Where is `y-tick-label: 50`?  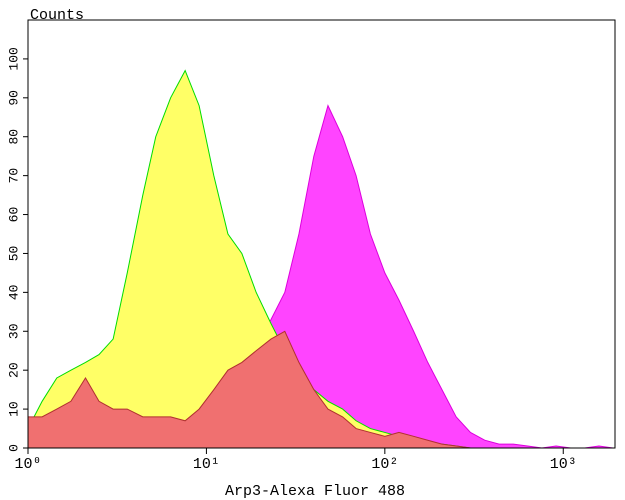 y-tick-label: 50 is located at coordinates (13, 254).